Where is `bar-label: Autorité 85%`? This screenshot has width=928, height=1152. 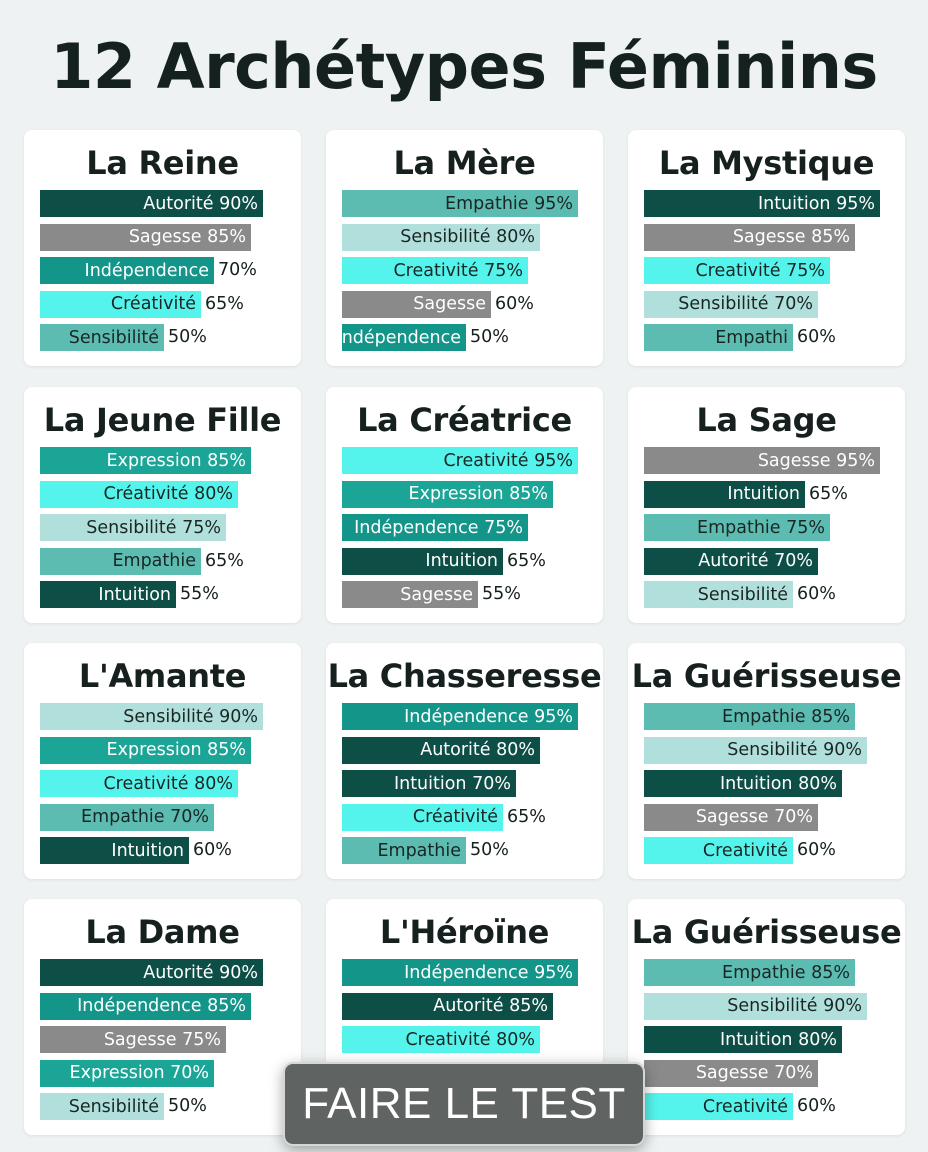
bar-label: Autorité 85% is located at coordinates (490, 1006).